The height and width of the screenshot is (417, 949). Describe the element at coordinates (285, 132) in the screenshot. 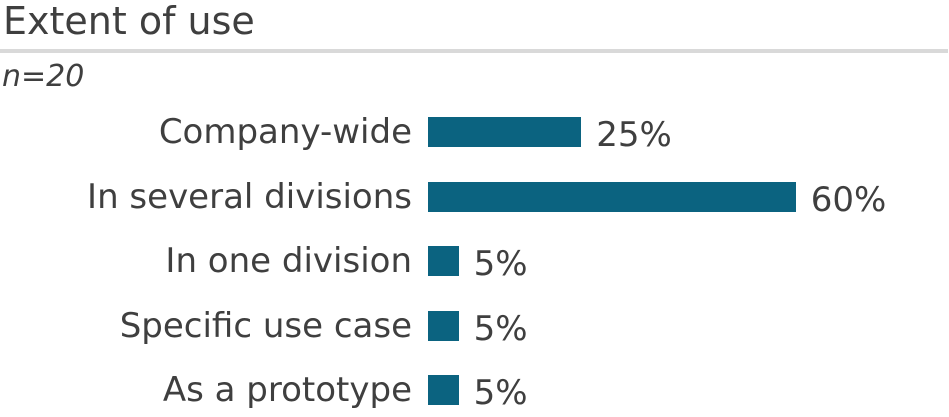

I see `category-label: Company-wide` at that location.